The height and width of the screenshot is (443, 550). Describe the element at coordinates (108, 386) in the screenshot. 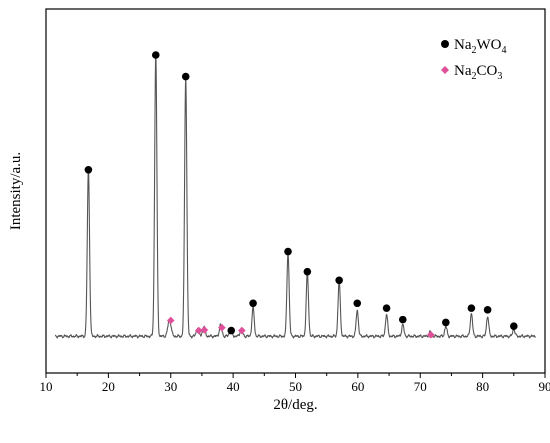

I see `x-tick-label: 20` at that location.